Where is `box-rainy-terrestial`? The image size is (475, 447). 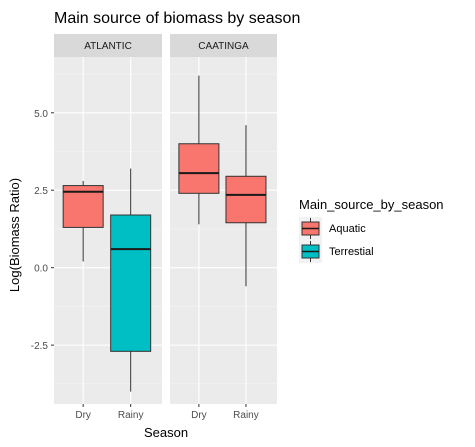 box-rainy-terrestial is located at coordinates (131, 280).